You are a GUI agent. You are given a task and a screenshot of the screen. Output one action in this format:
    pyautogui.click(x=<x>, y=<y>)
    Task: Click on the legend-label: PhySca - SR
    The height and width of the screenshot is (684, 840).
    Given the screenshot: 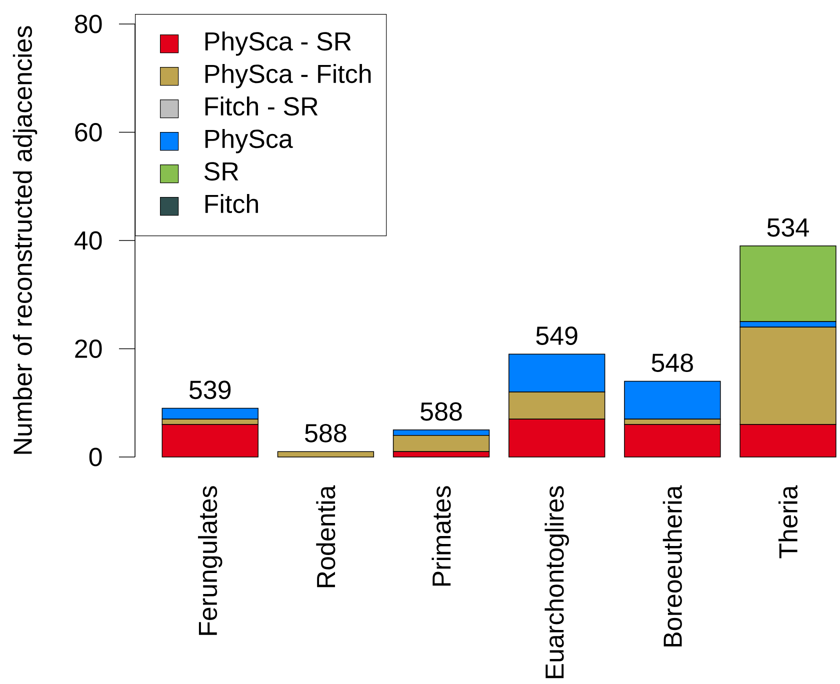 What is the action you would take?
    pyautogui.click(x=278, y=44)
    